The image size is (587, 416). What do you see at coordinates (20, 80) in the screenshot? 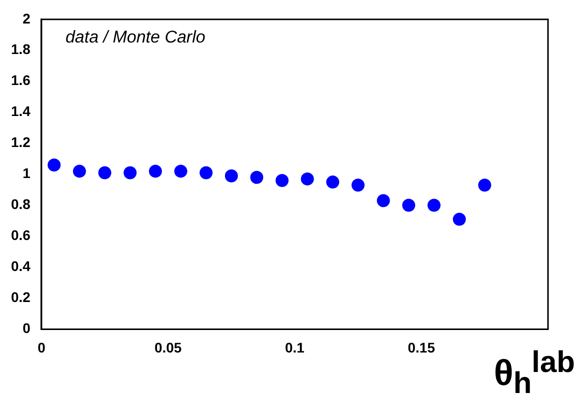
I see `y-tick-label: 1.6` at bounding box center [20, 80].